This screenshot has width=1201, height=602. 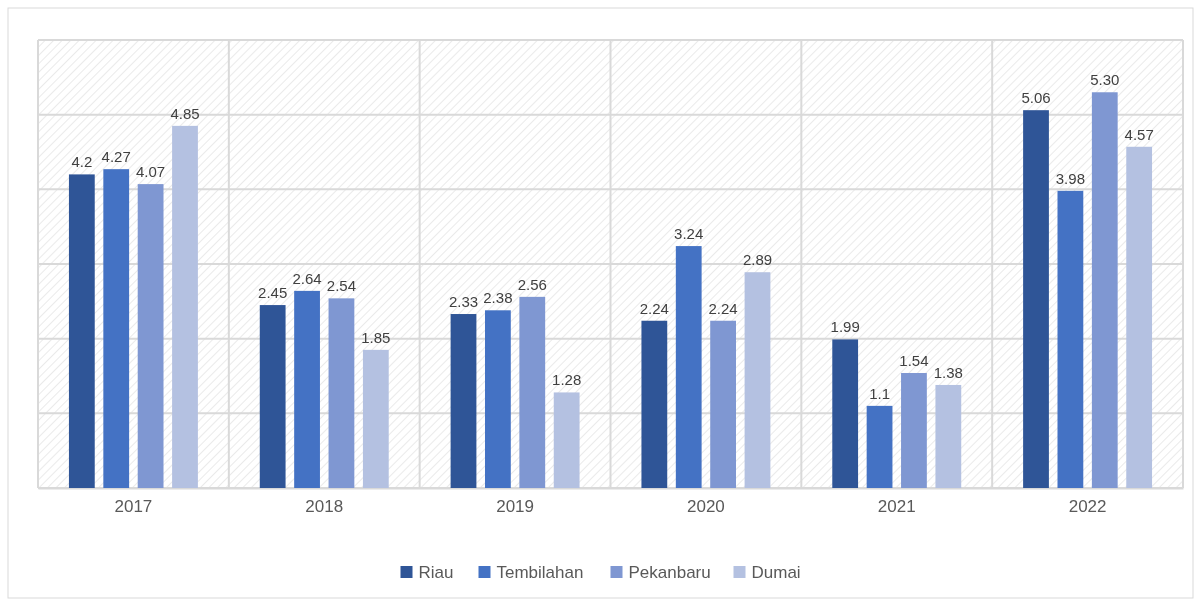 What do you see at coordinates (133, 507) in the screenshot?
I see `x-tick-label: 2017` at bounding box center [133, 507].